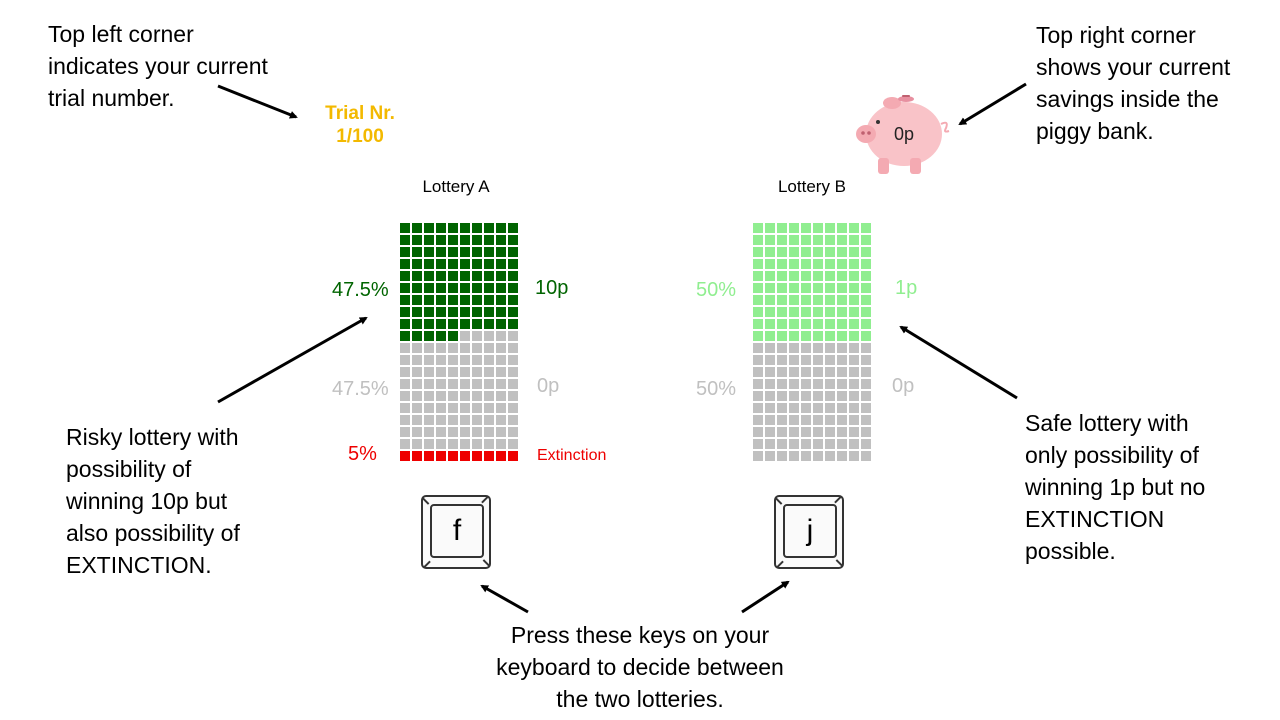  I want to click on lottery-a-grid, so click(459, 342).